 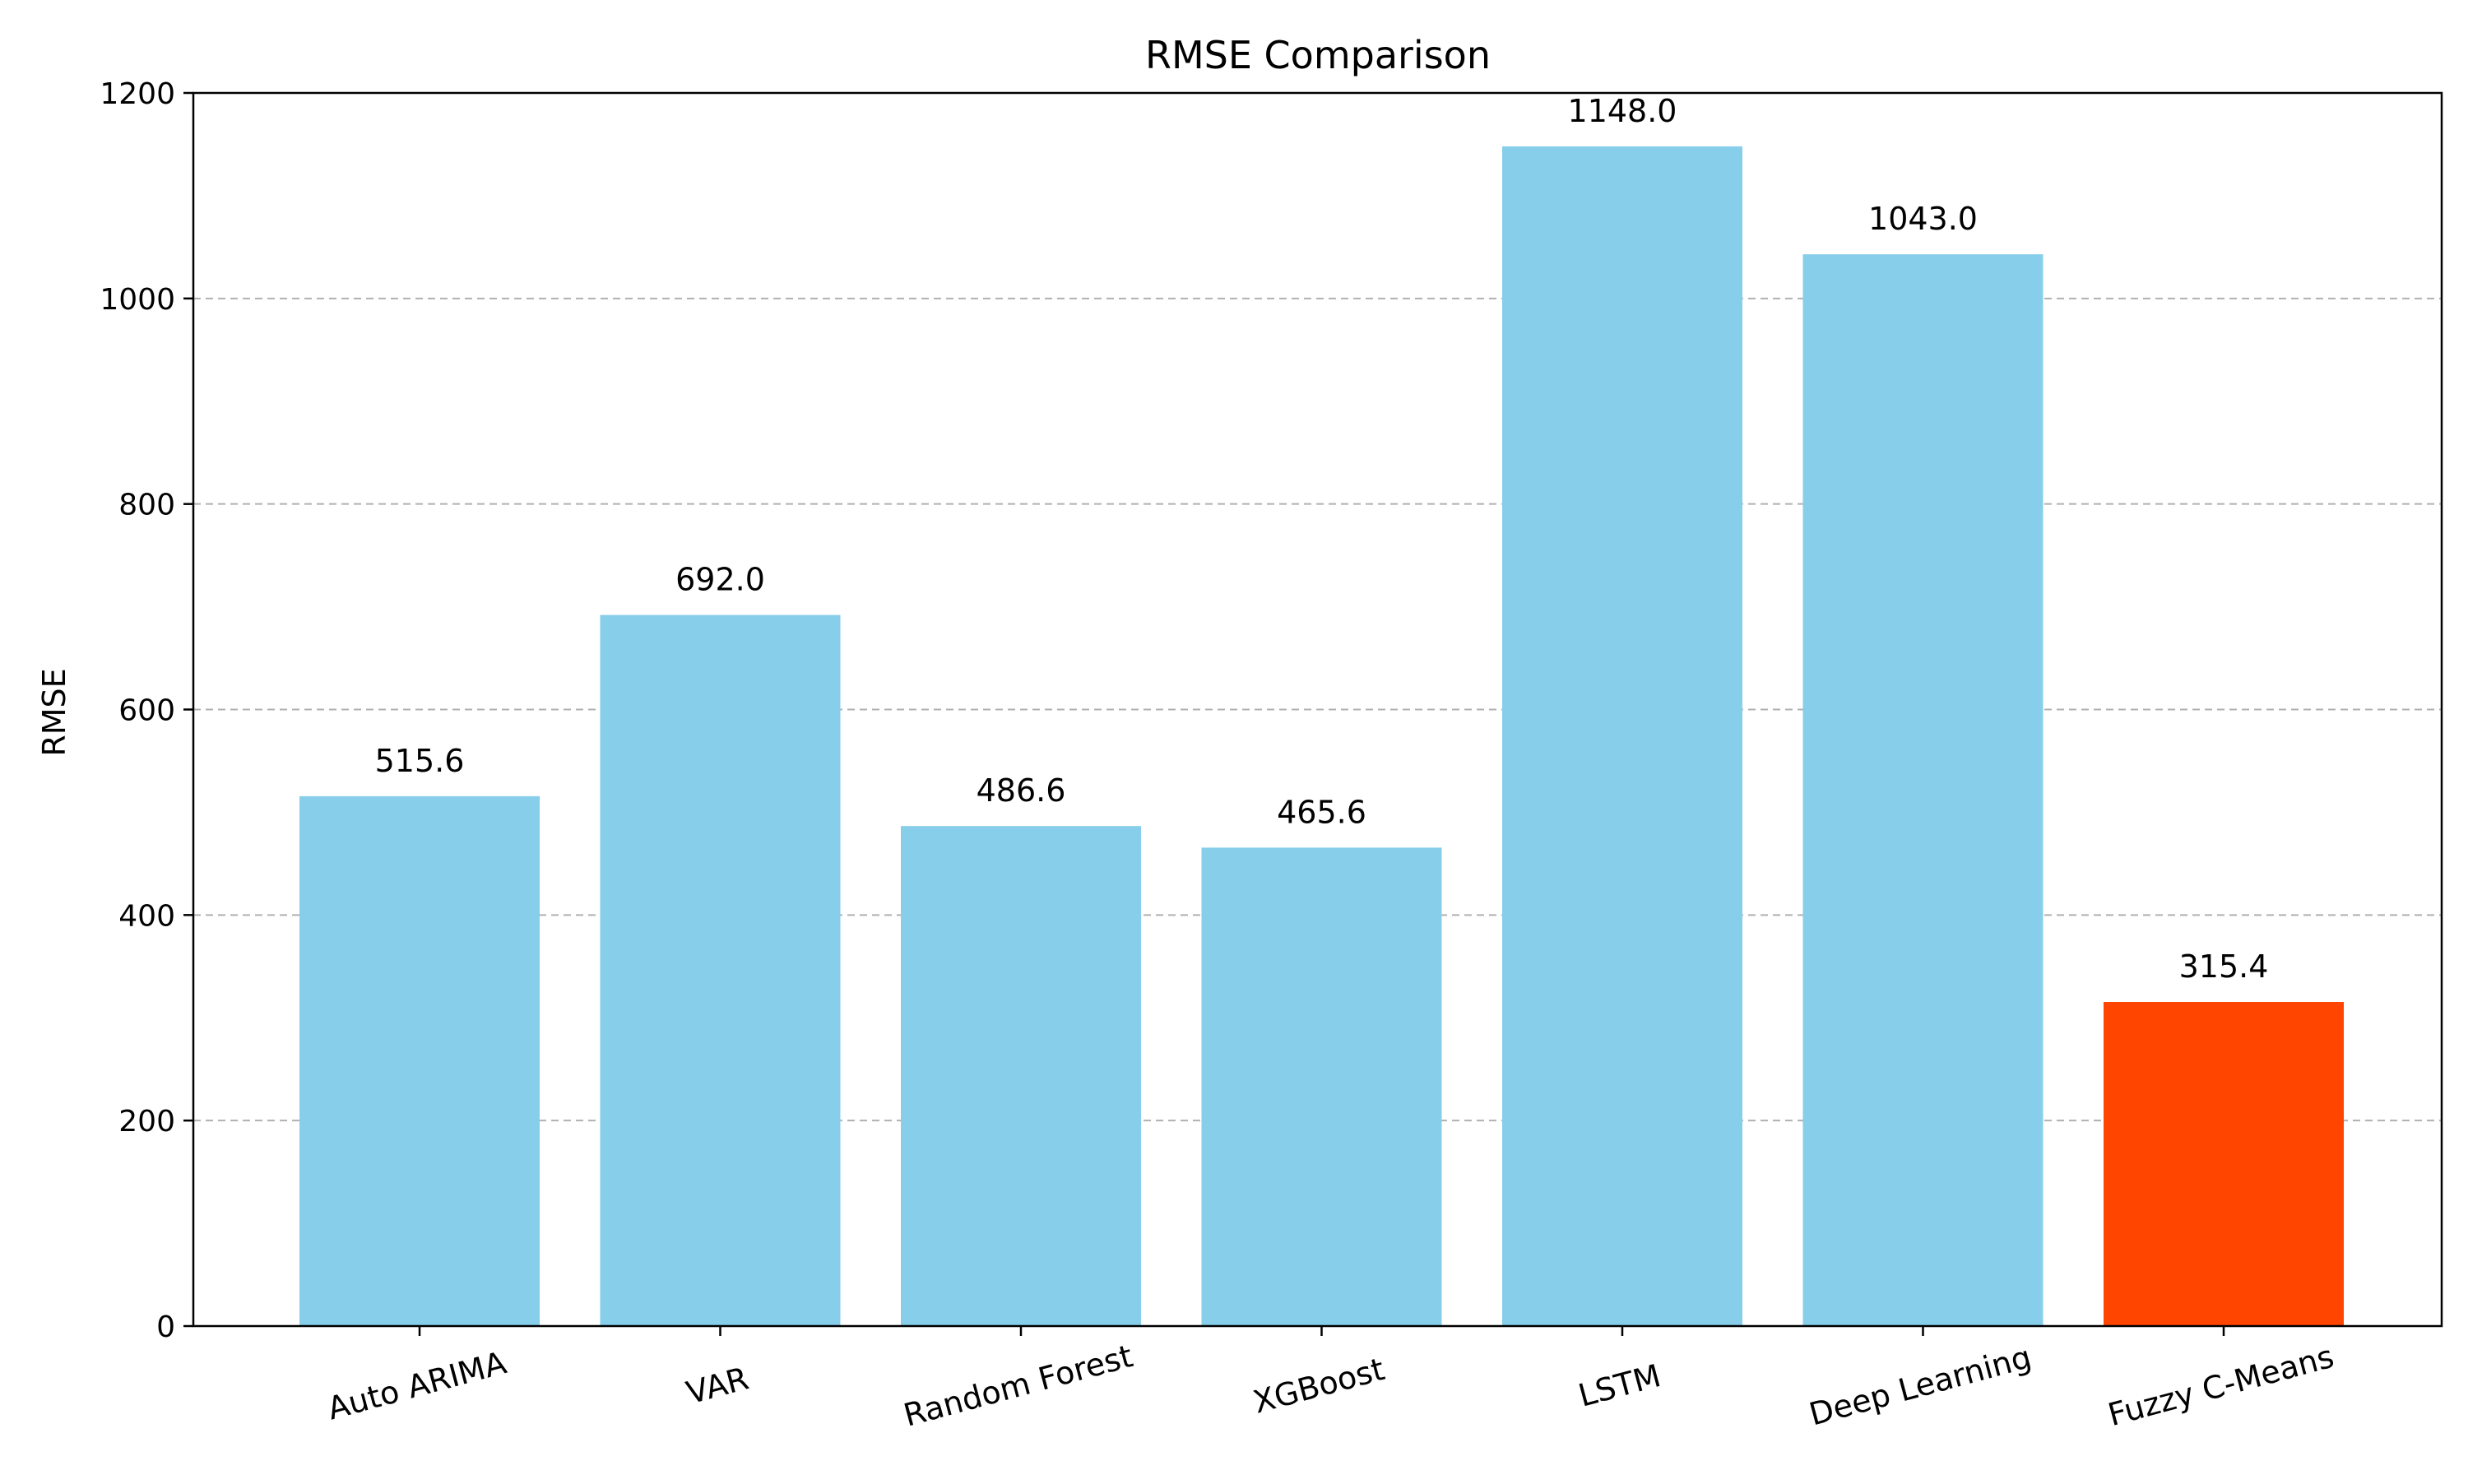 What do you see at coordinates (146, 711) in the screenshot?
I see `y-tick-label: 600` at bounding box center [146, 711].